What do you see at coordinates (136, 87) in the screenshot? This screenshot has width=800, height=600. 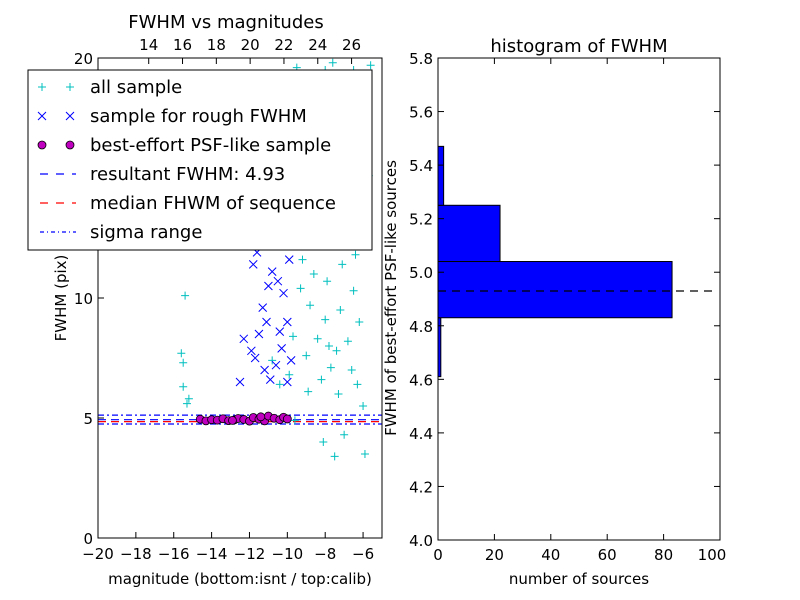 I see `legend-label-all-sample: all sample` at bounding box center [136, 87].